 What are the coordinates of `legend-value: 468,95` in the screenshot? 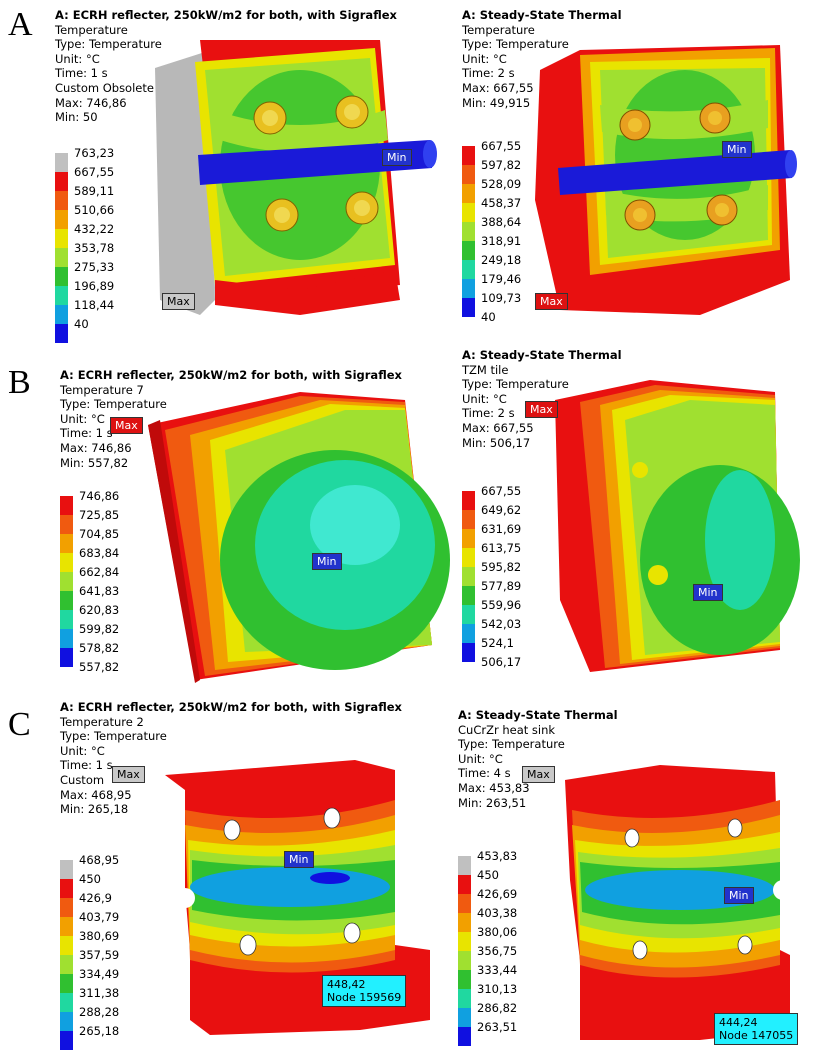 It's located at (99, 860).